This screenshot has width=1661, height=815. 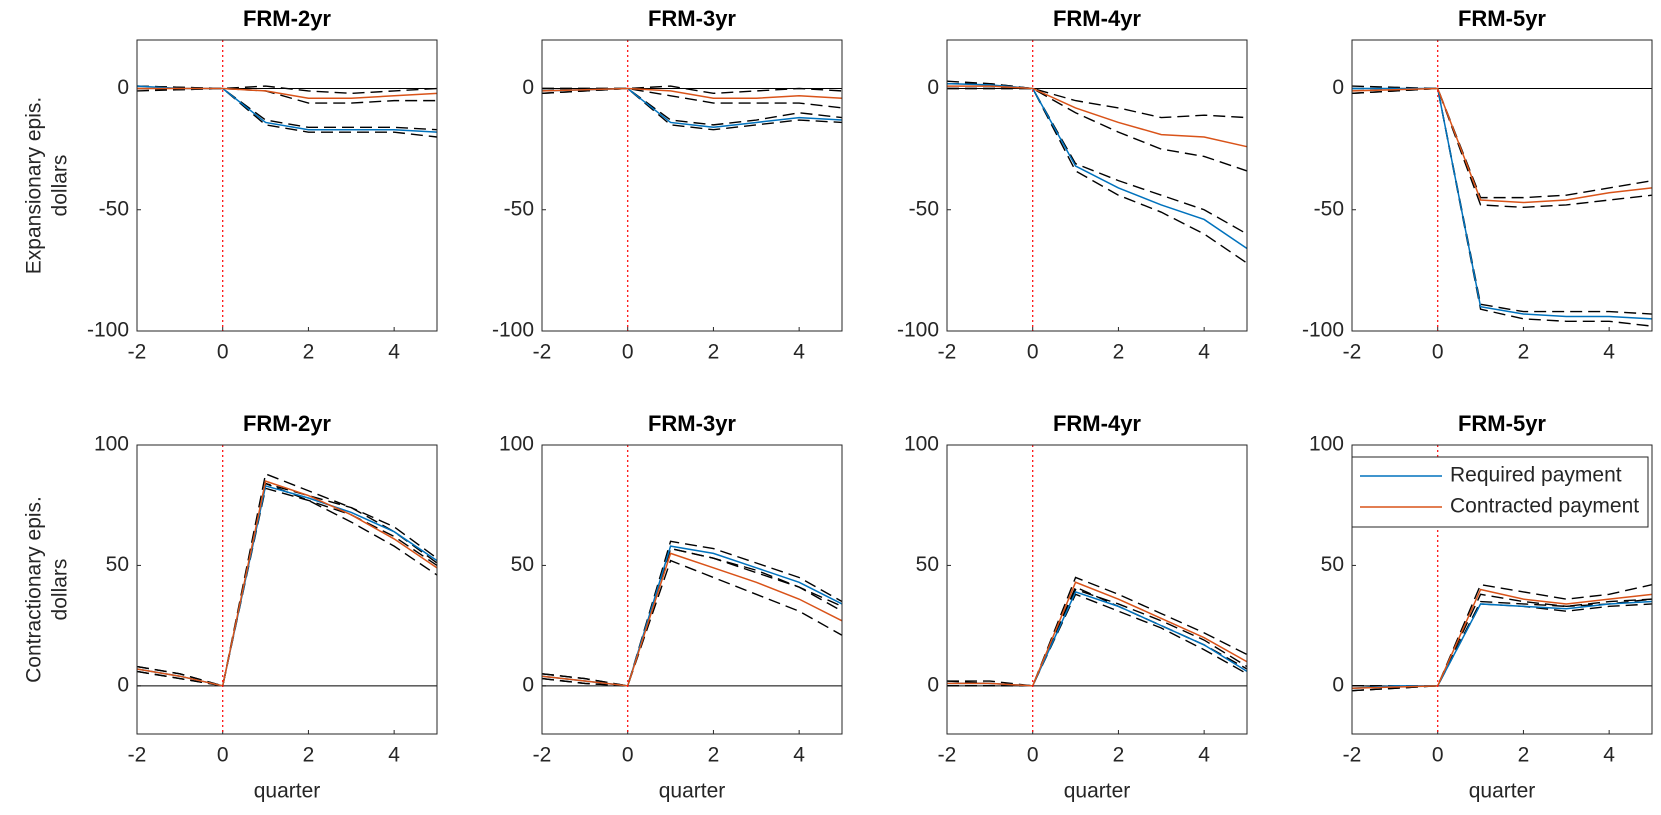 I want to click on y-axis-label: Expansionary epis., so click(x=34, y=185).